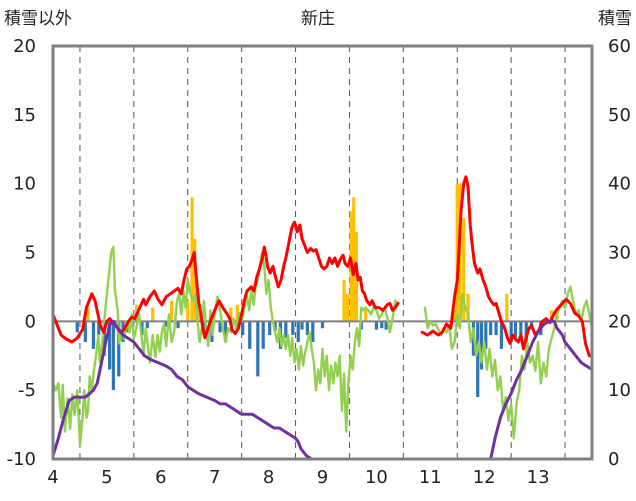 Image resolution: width=636 pixels, height=501 pixels. I want to click on x-tick-0: 4, so click(52, 477).